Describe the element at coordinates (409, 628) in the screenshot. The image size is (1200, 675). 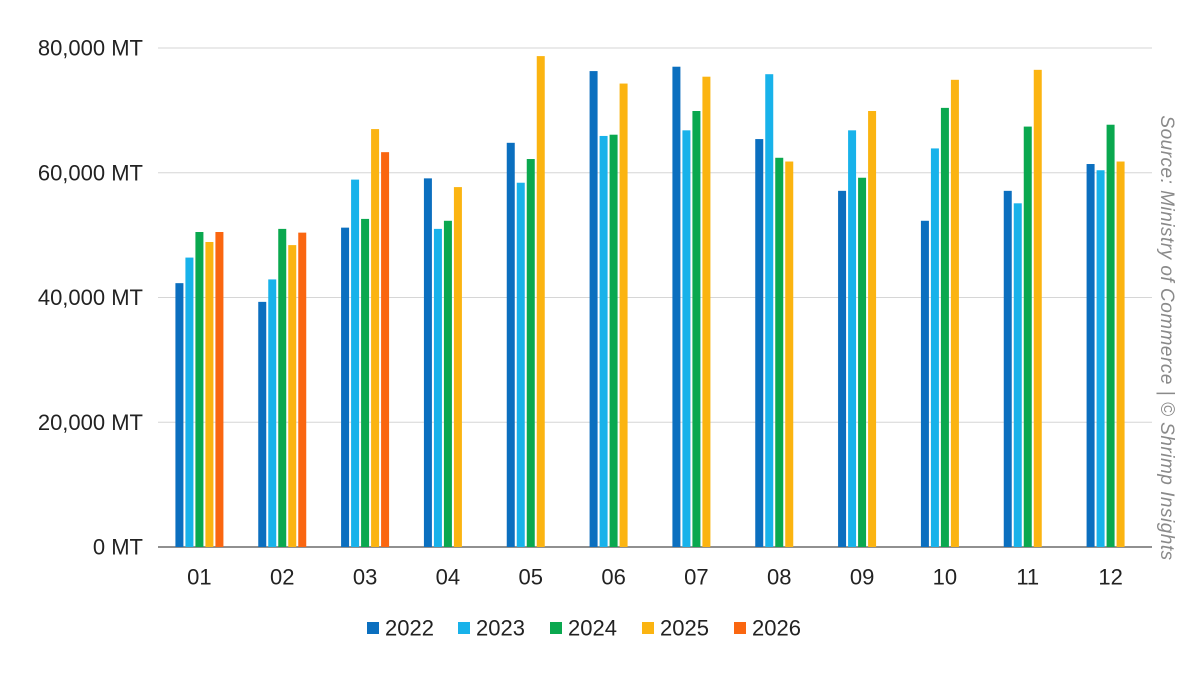
I see `legend-label: 2022` at that location.